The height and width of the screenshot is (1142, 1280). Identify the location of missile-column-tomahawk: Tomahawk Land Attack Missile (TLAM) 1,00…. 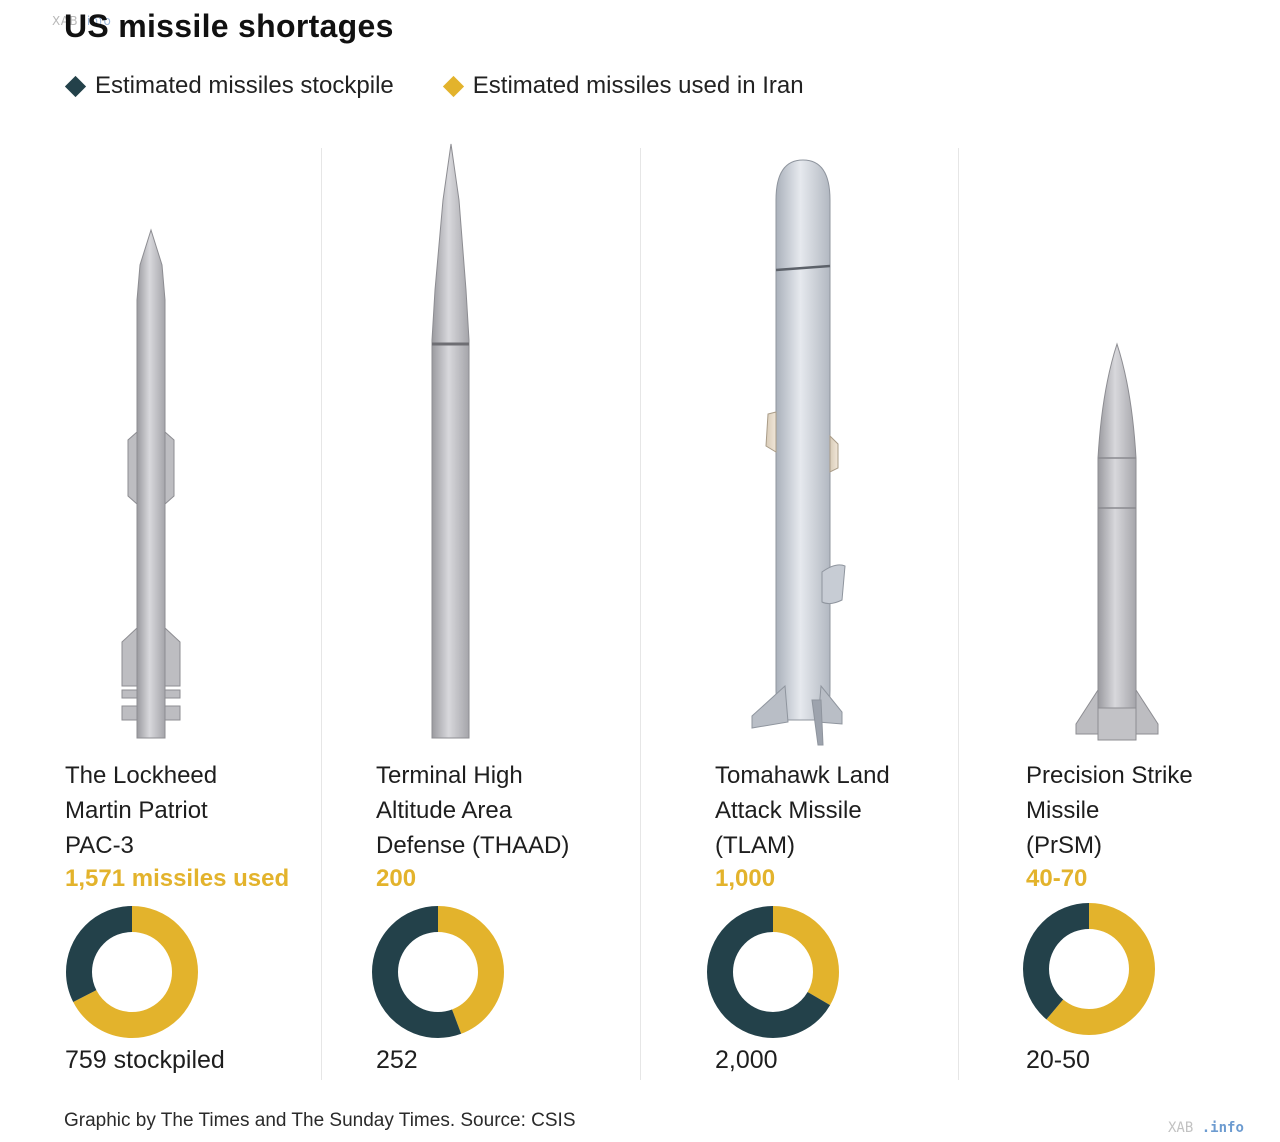
(865, 826).